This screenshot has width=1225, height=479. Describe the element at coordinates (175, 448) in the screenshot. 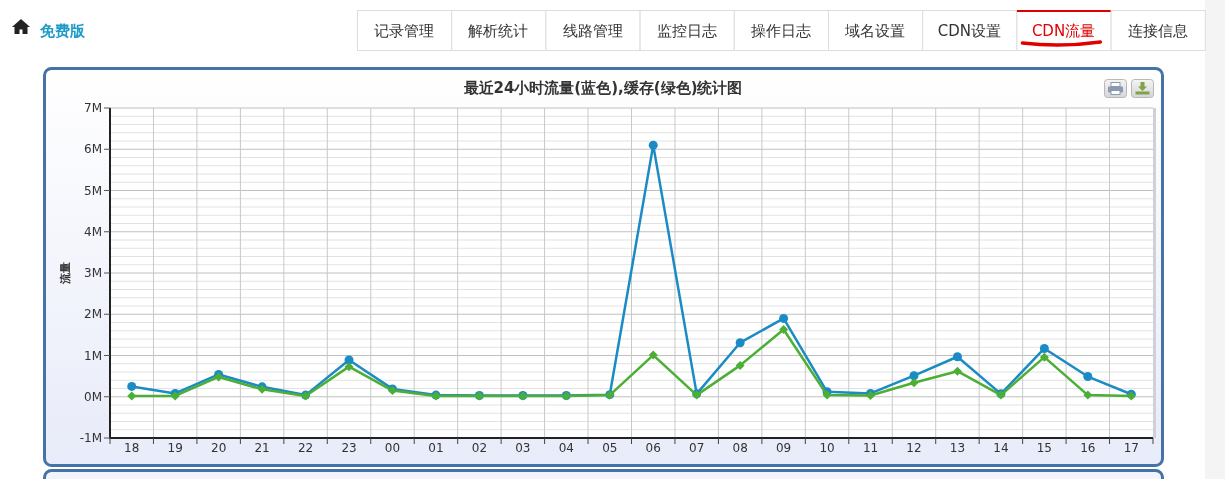

I see `x-tick-label: 19` at that location.